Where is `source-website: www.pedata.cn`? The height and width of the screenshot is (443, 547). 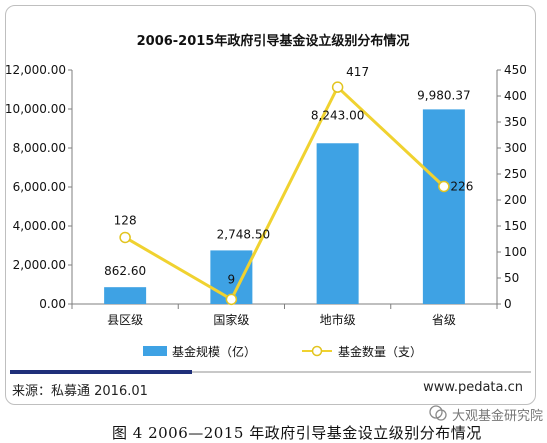 source-website: www.pedata.cn is located at coordinates (473, 387).